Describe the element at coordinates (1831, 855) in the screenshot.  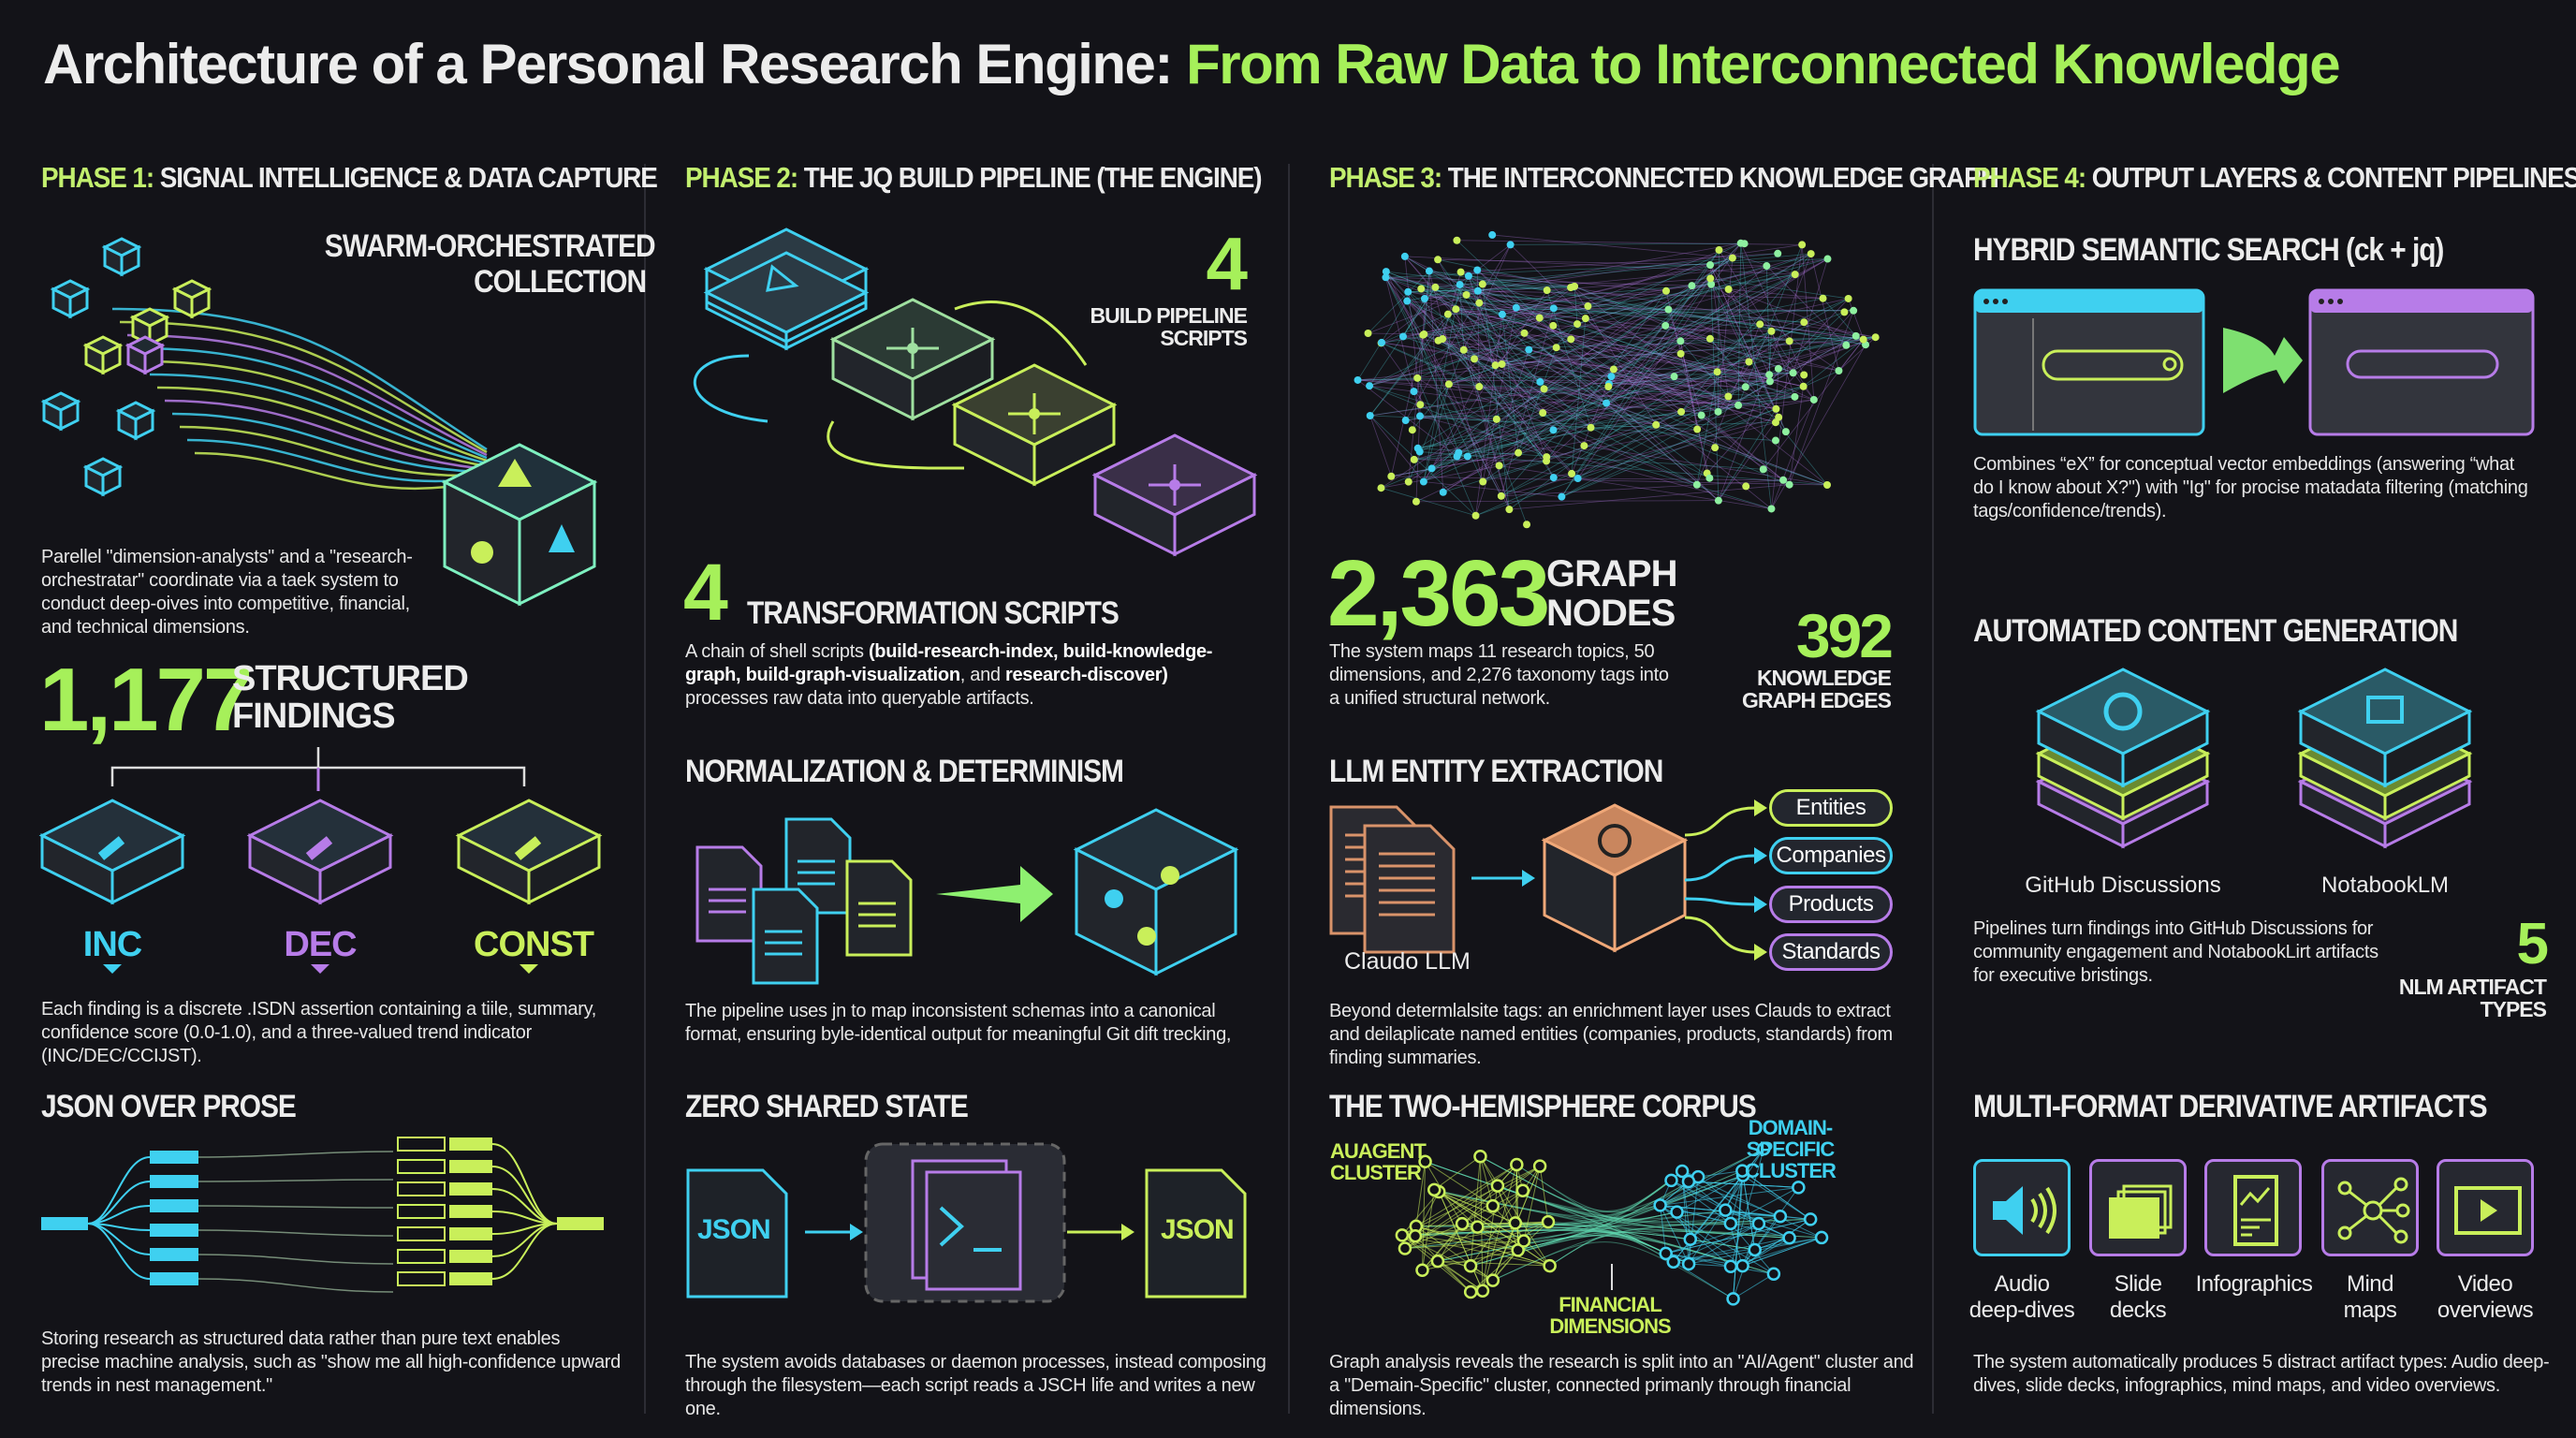
I see `entity-pill-companies: Companies` at that location.